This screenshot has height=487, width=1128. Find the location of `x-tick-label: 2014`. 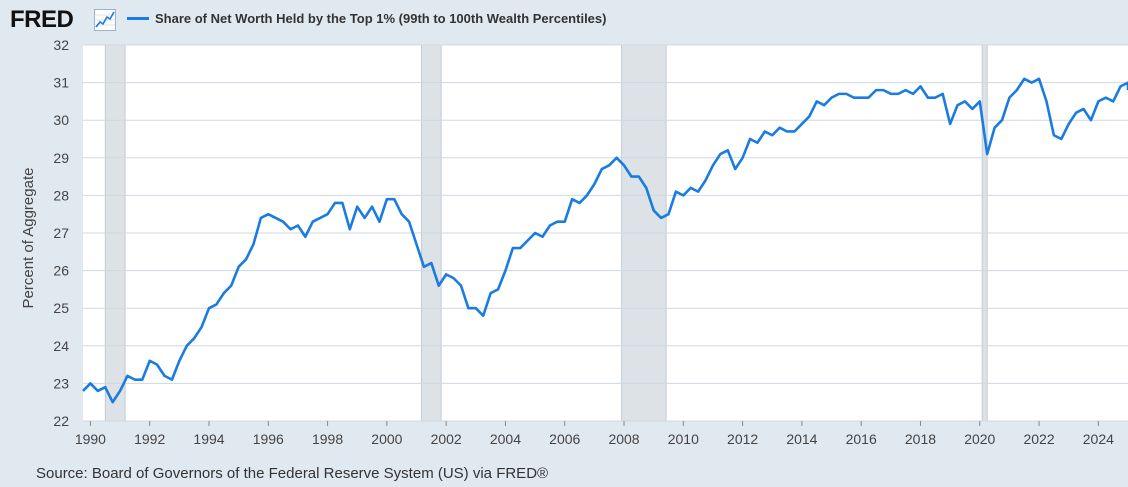

x-tick-label: 2014 is located at coordinates (801, 439).